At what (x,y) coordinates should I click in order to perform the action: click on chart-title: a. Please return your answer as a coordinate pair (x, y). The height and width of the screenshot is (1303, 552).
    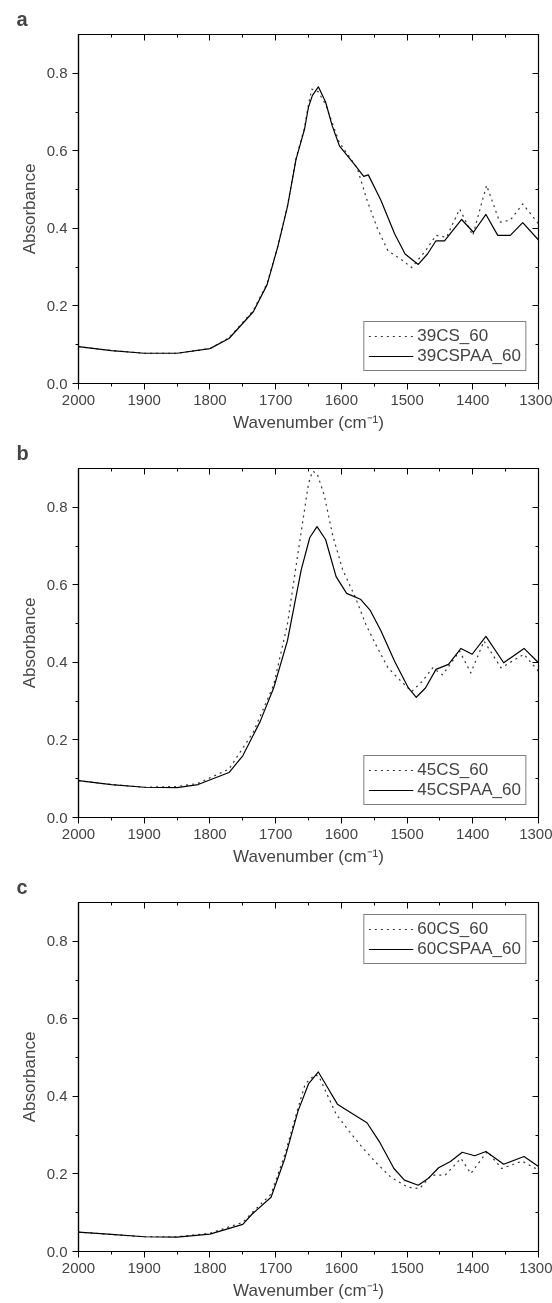
    Looking at the image, I should click on (22, 18).